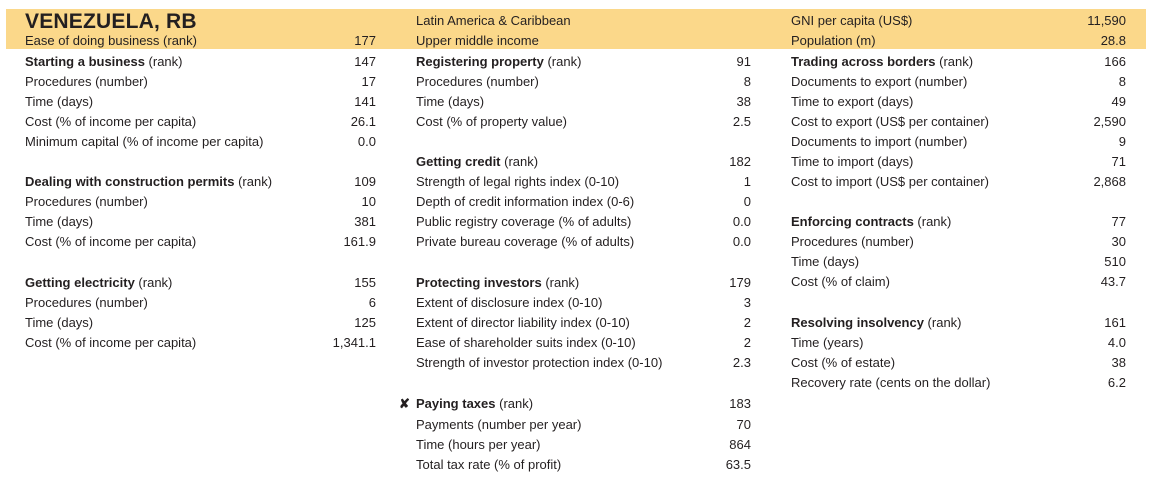 Image resolution: width=1151 pixels, height=486 pixels. What do you see at coordinates (747, 181) in the screenshot?
I see `indicator-value: 1` at bounding box center [747, 181].